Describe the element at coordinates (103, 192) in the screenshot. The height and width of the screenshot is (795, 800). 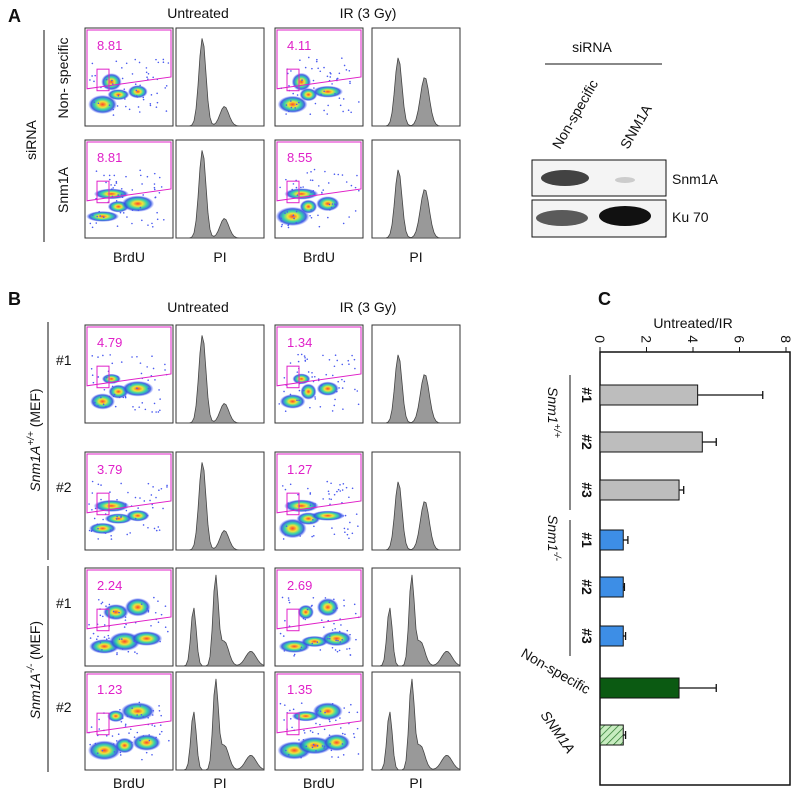
I see `gate-inner` at that location.